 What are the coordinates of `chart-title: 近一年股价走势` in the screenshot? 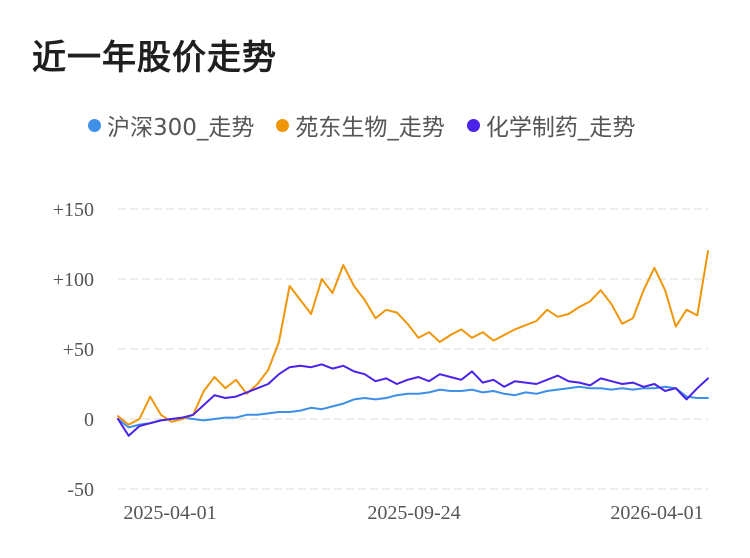 It's located at (154, 58).